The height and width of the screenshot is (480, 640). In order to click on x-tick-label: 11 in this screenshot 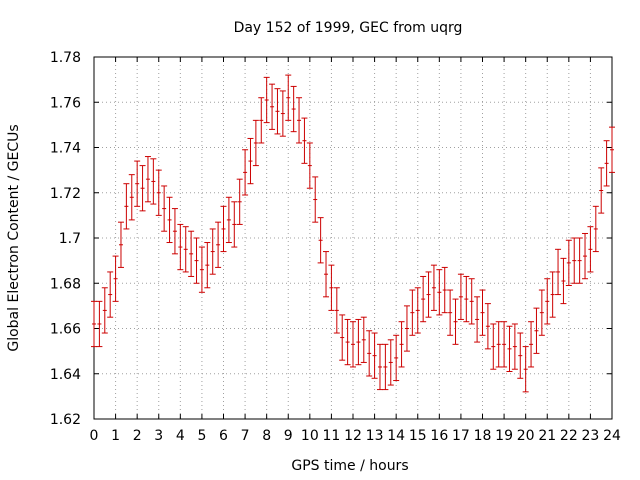, I will do `click(332, 436)`.